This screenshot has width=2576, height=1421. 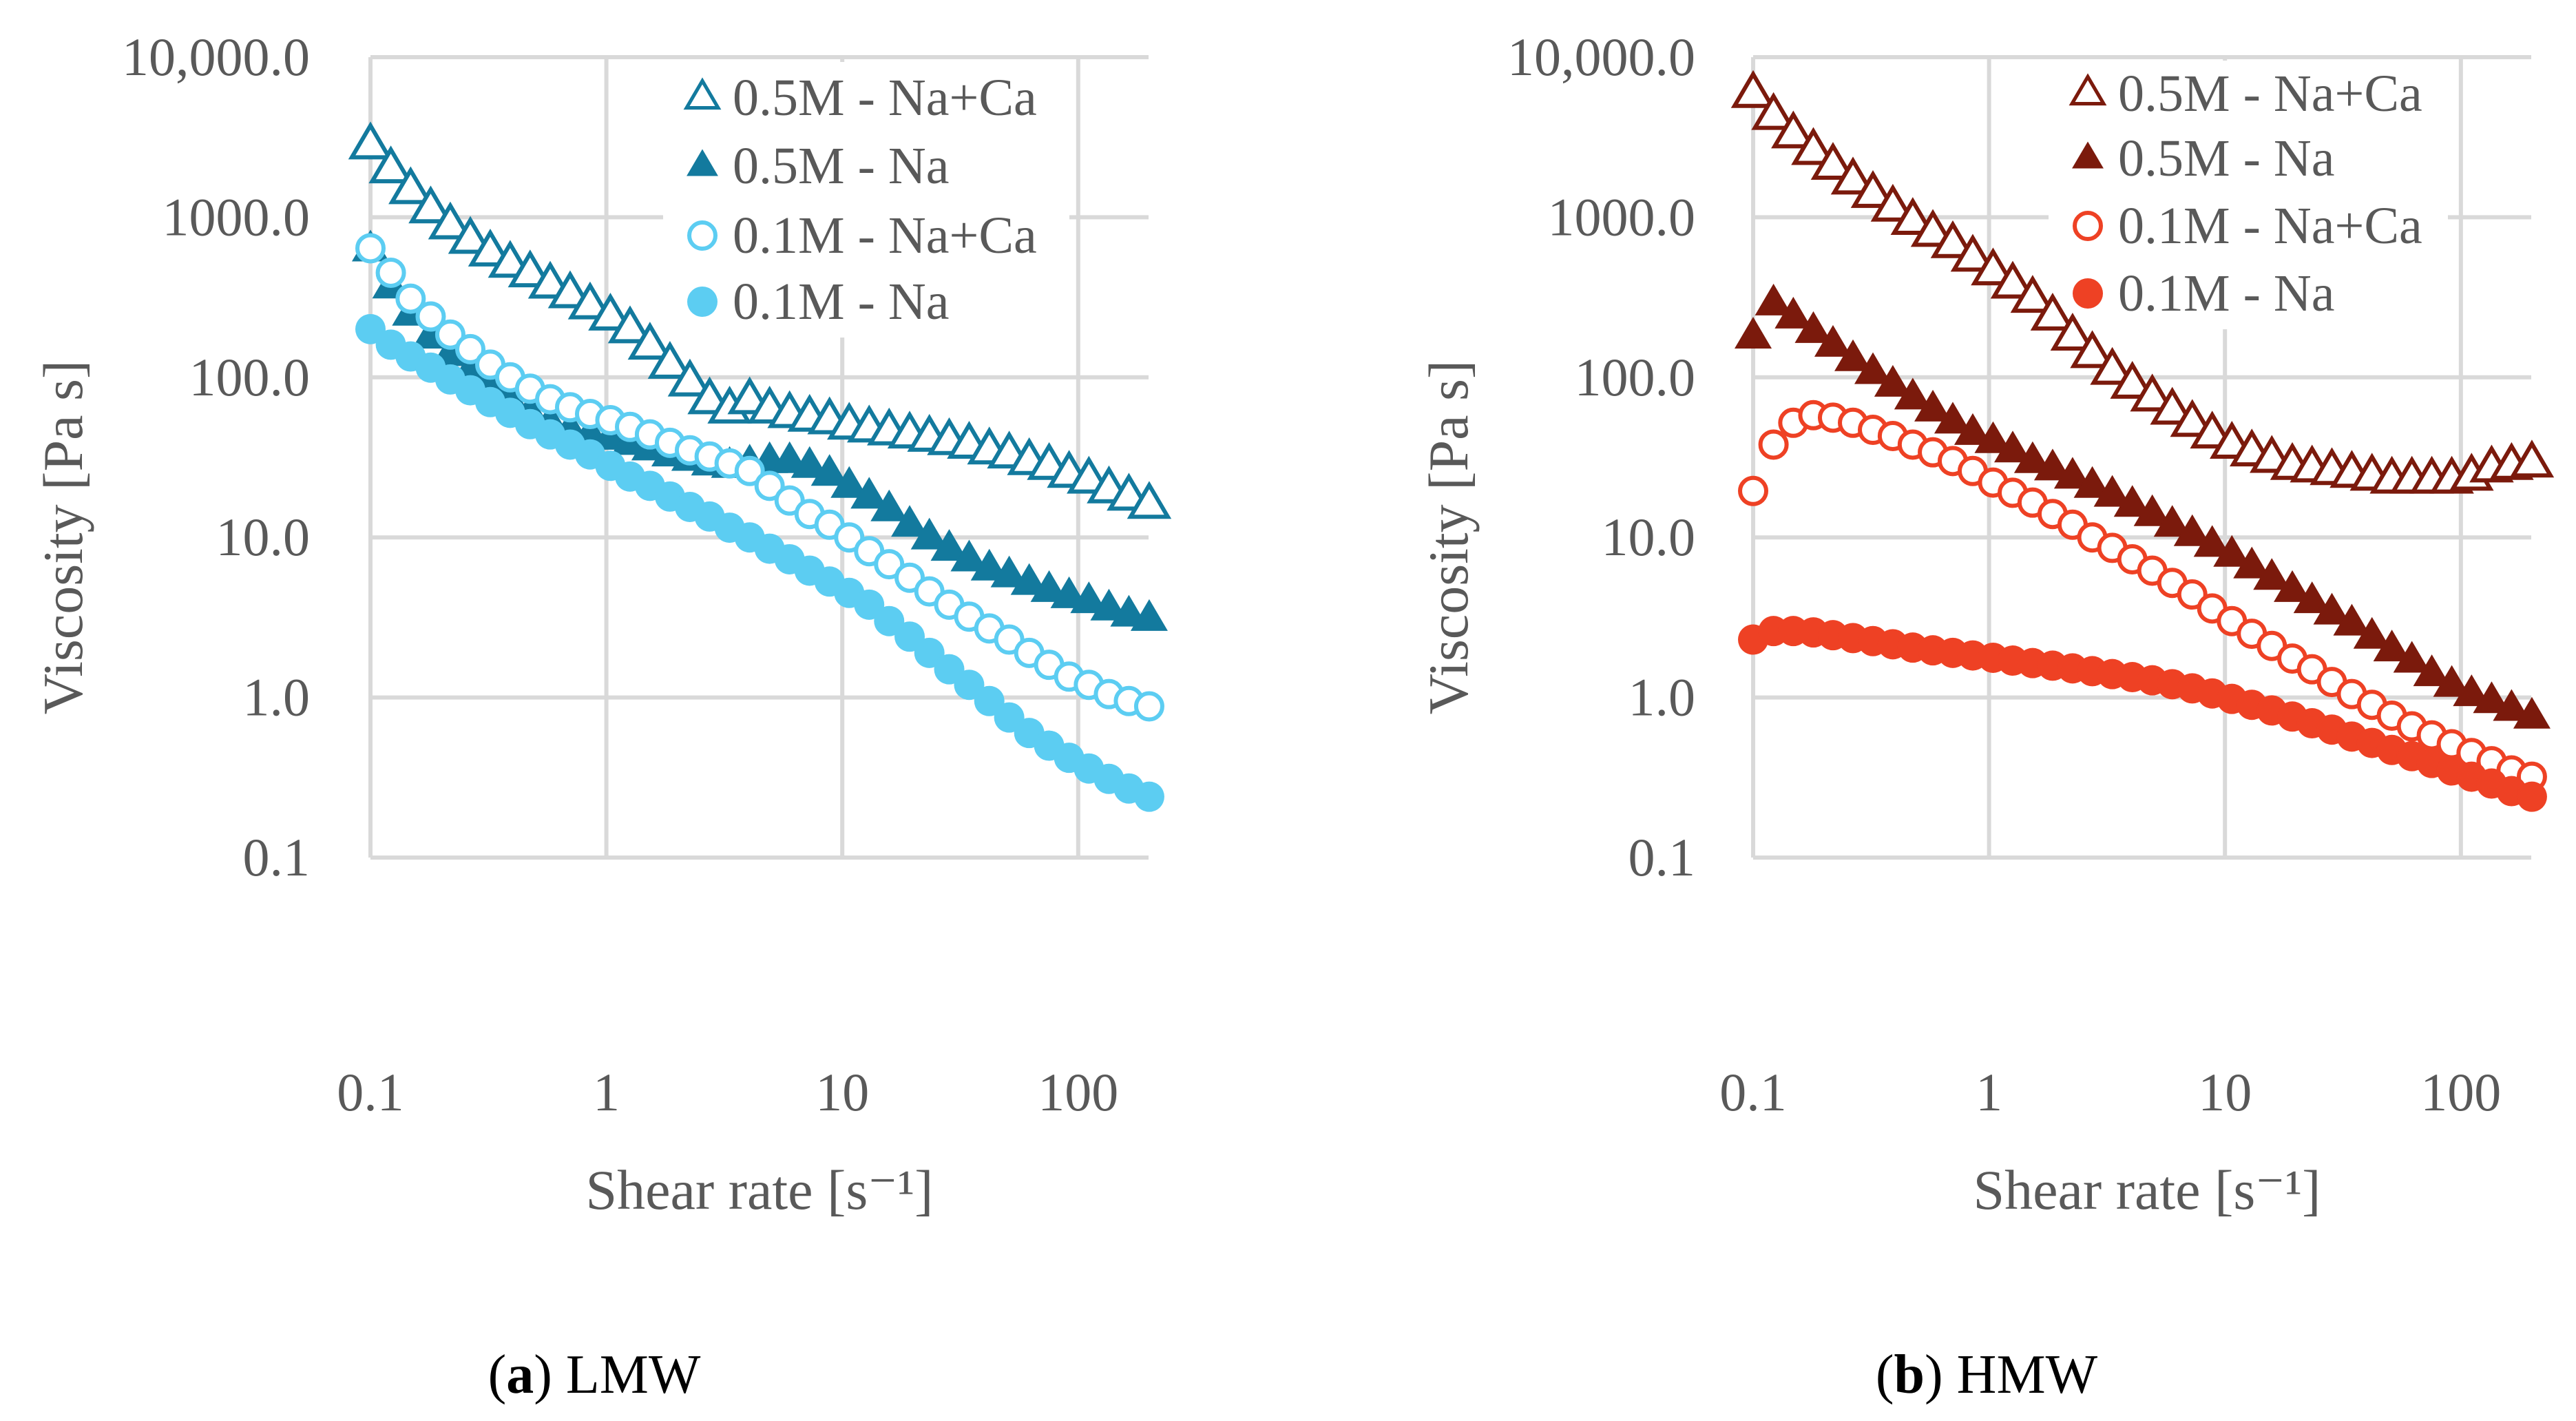 What do you see at coordinates (1662, 697) in the screenshot?
I see `y-tick-label: 1.0` at bounding box center [1662, 697].